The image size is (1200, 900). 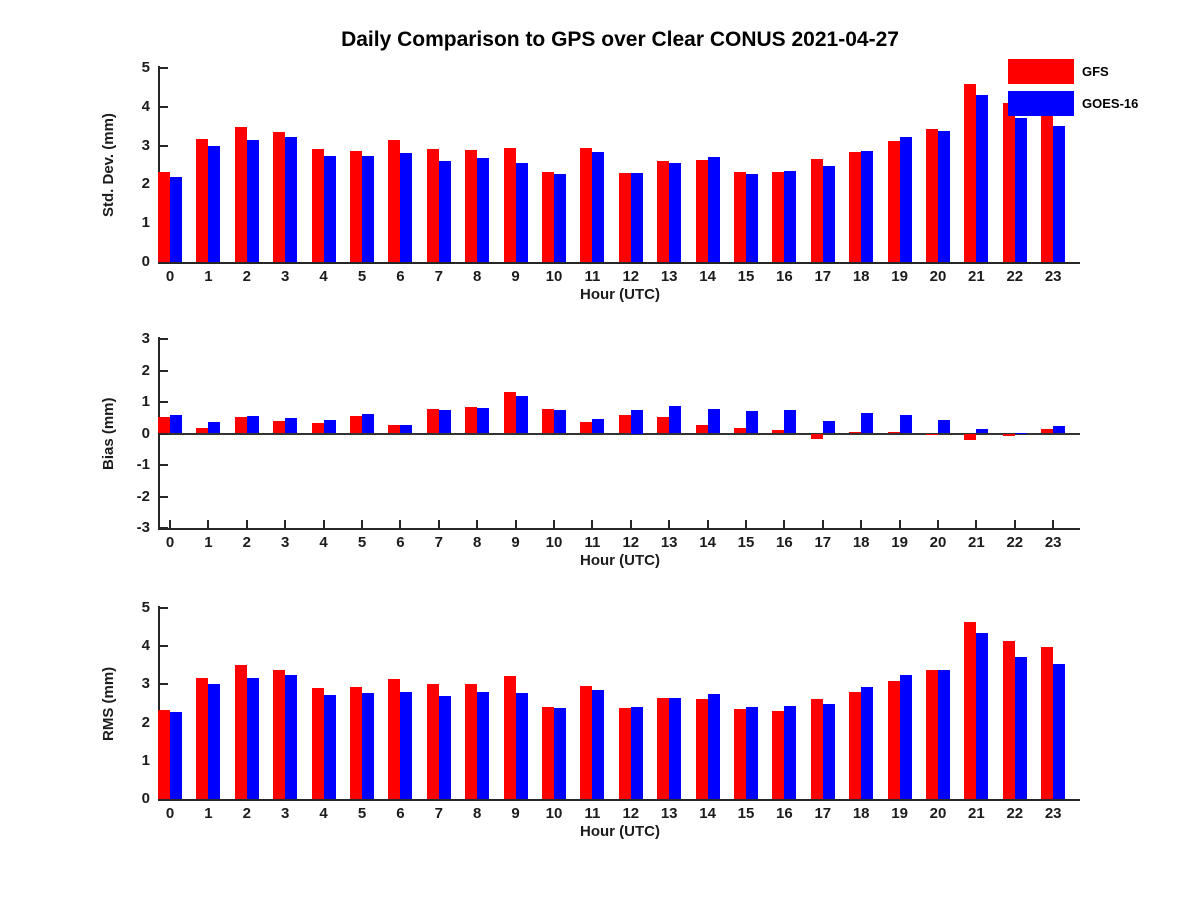 I want to click on bar-bias-gfs-h6, so click(x=394, y=429).